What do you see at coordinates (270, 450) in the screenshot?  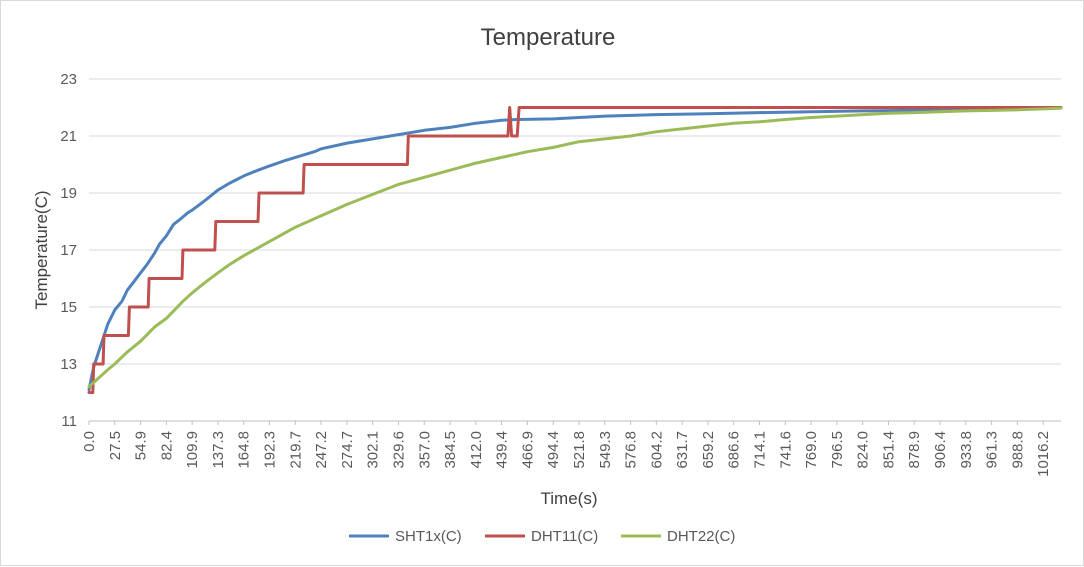 I see `x-tick-label: 192.3` at bounding box center [270, 450].